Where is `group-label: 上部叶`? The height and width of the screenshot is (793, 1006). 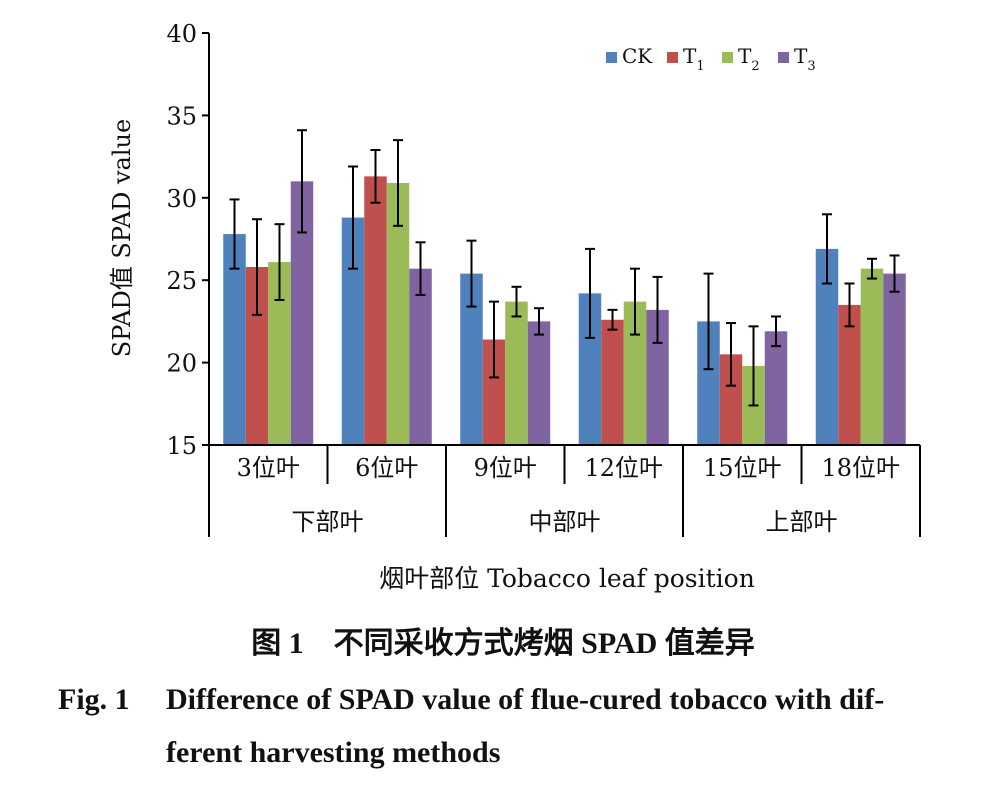
group-label: 上部叶 is located at coordinates (802, 522).